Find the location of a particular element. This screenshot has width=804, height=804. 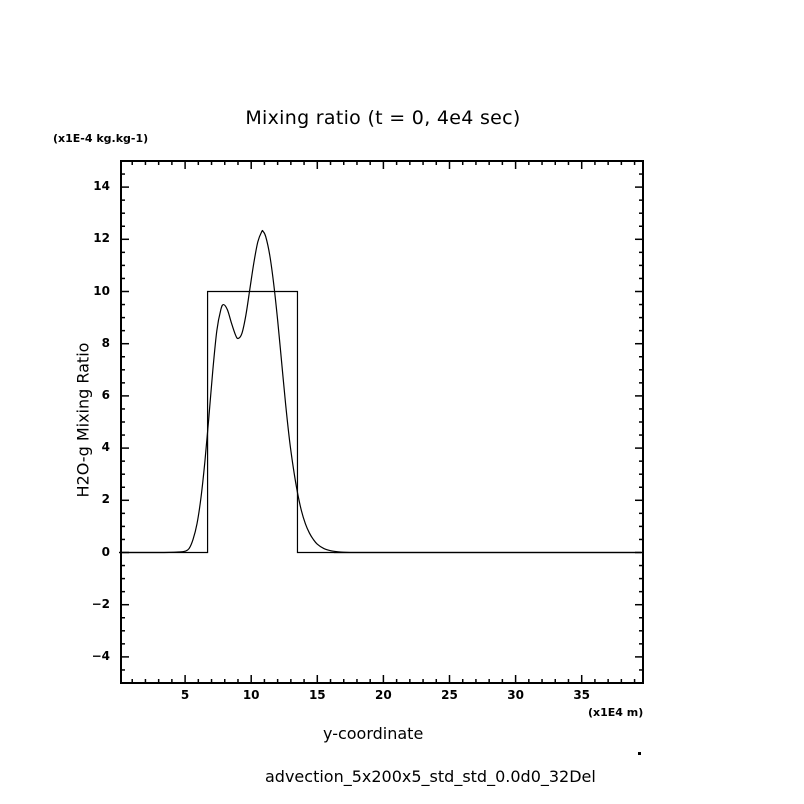

y-tick-label: 10 is located at coordinates (101, 290).